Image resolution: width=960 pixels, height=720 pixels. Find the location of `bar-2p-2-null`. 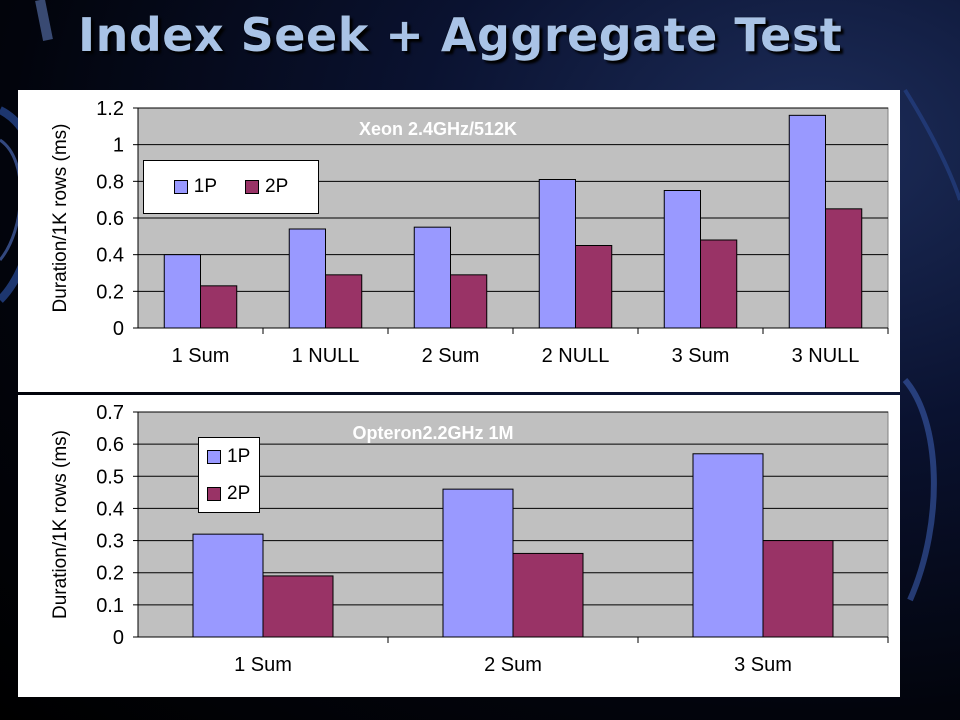

bar-2p-2-null is located at coordinates (594, 287).